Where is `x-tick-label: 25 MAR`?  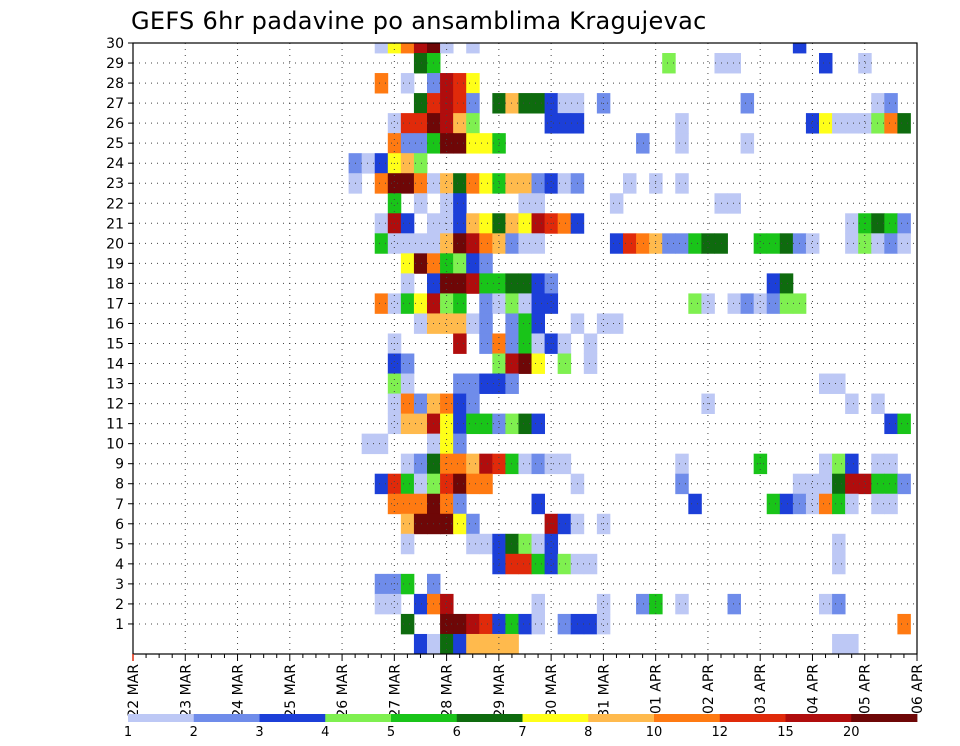
x-tick-label: 25 MAR is located at coordinates (291, 691).